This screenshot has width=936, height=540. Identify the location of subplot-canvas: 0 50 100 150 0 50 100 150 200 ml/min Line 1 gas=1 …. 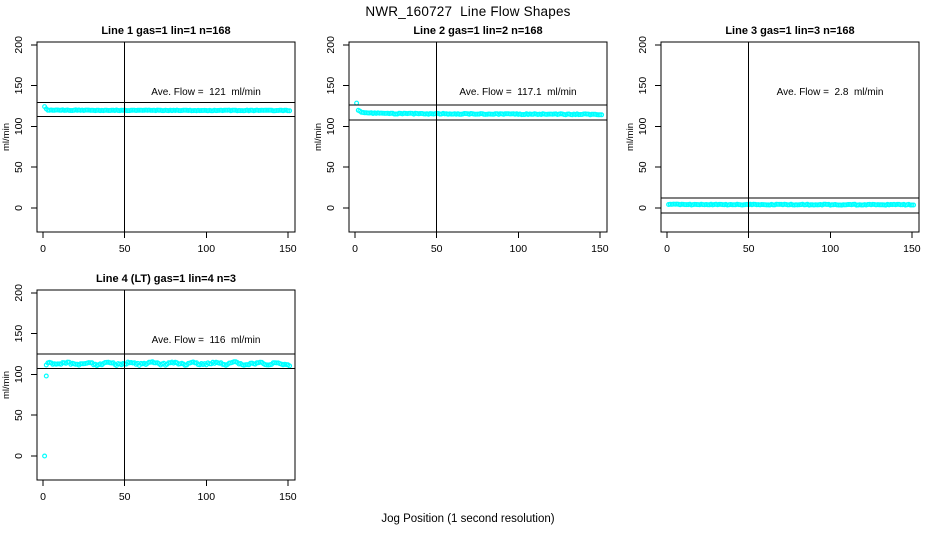
(149, 140).